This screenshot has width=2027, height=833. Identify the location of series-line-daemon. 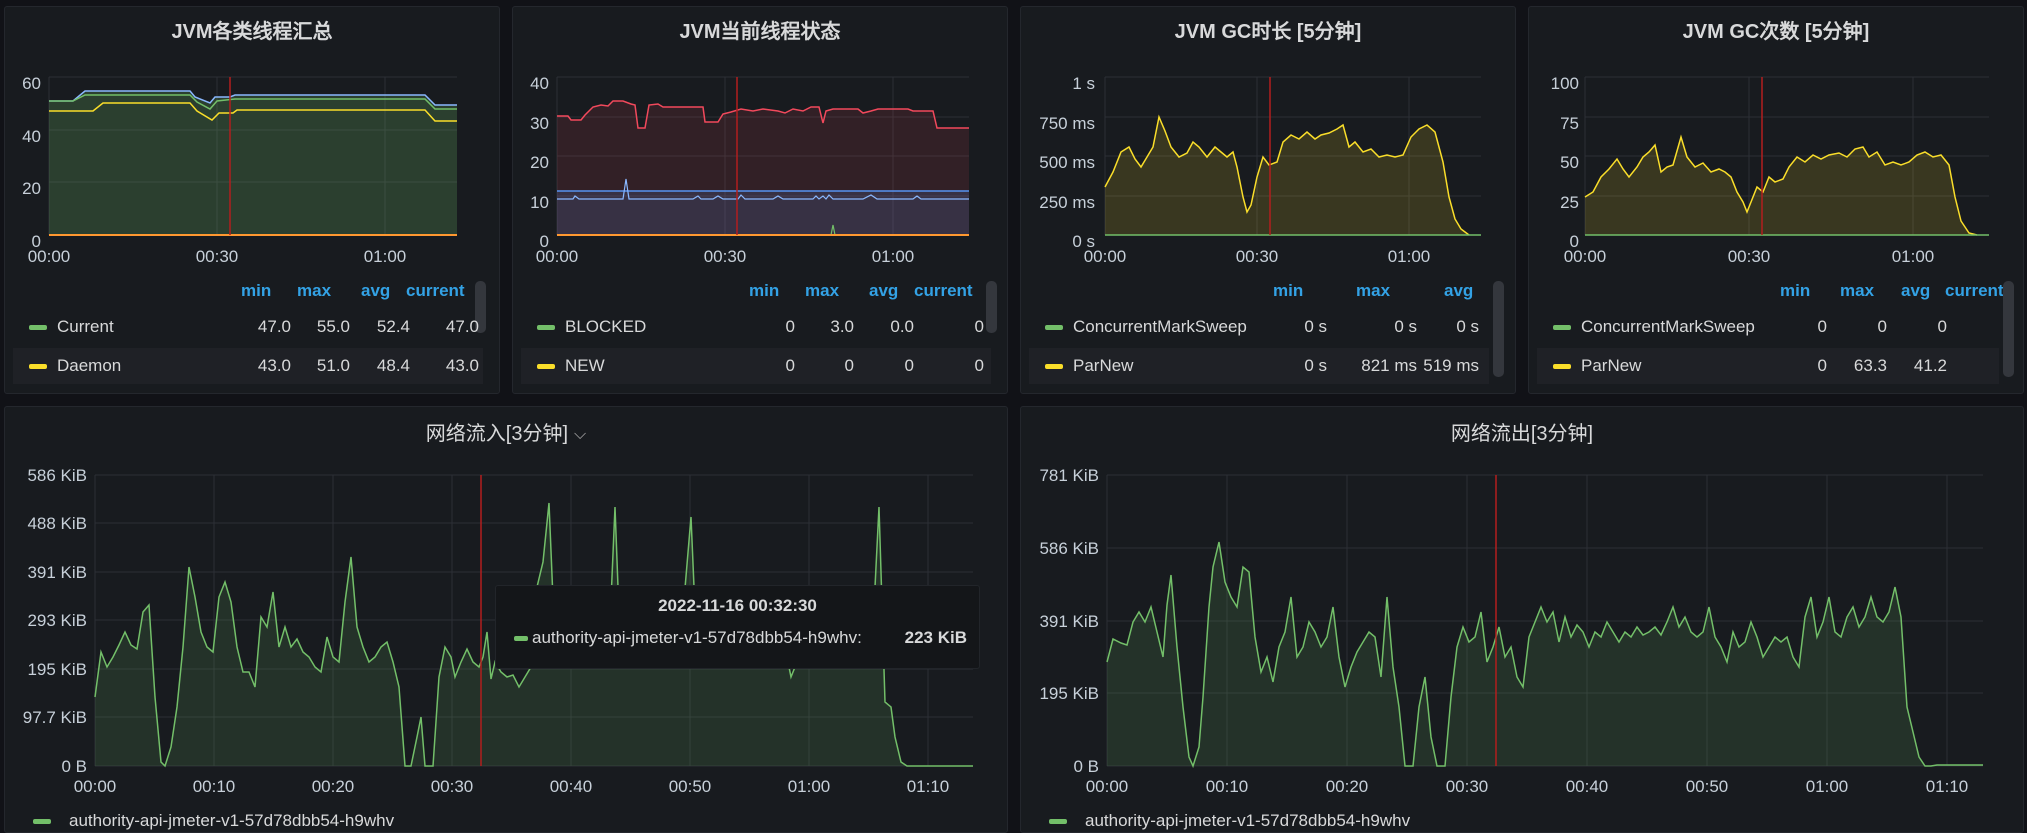
(253, 112).